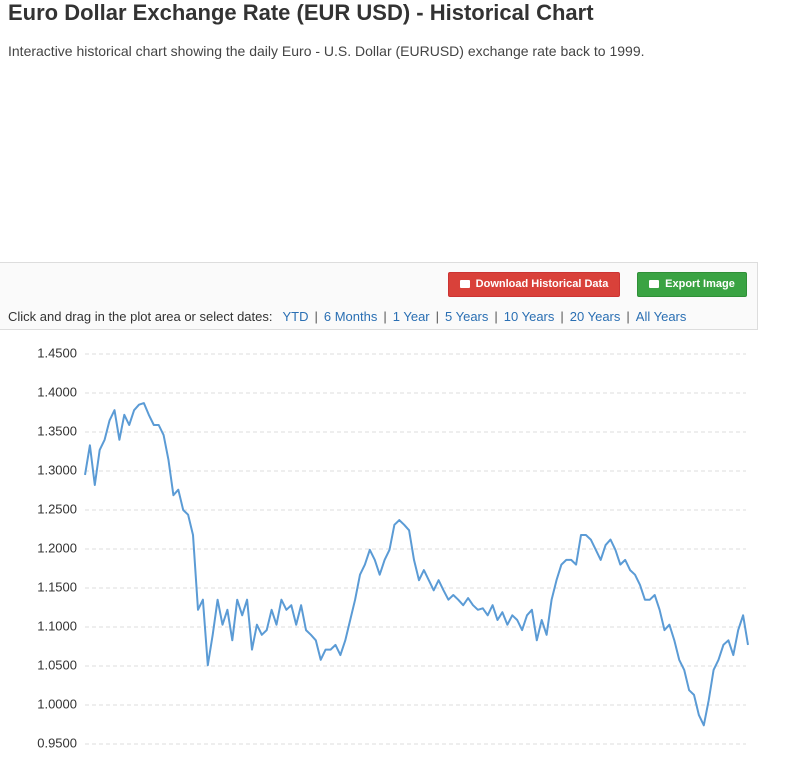  I want to click on y-tick-label: 1.2500, so click(57, 508).